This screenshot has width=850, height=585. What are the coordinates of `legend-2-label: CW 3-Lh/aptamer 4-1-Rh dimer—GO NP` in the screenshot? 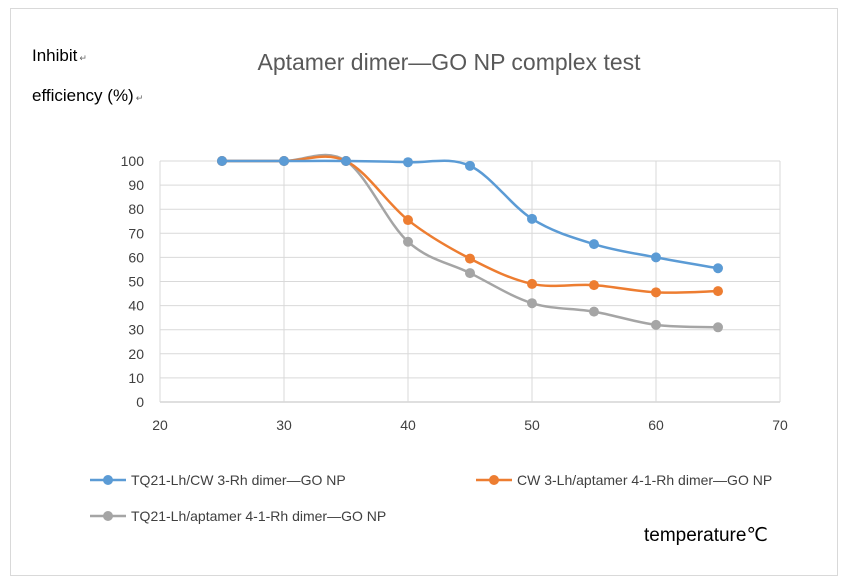 It's located at (644, 480).